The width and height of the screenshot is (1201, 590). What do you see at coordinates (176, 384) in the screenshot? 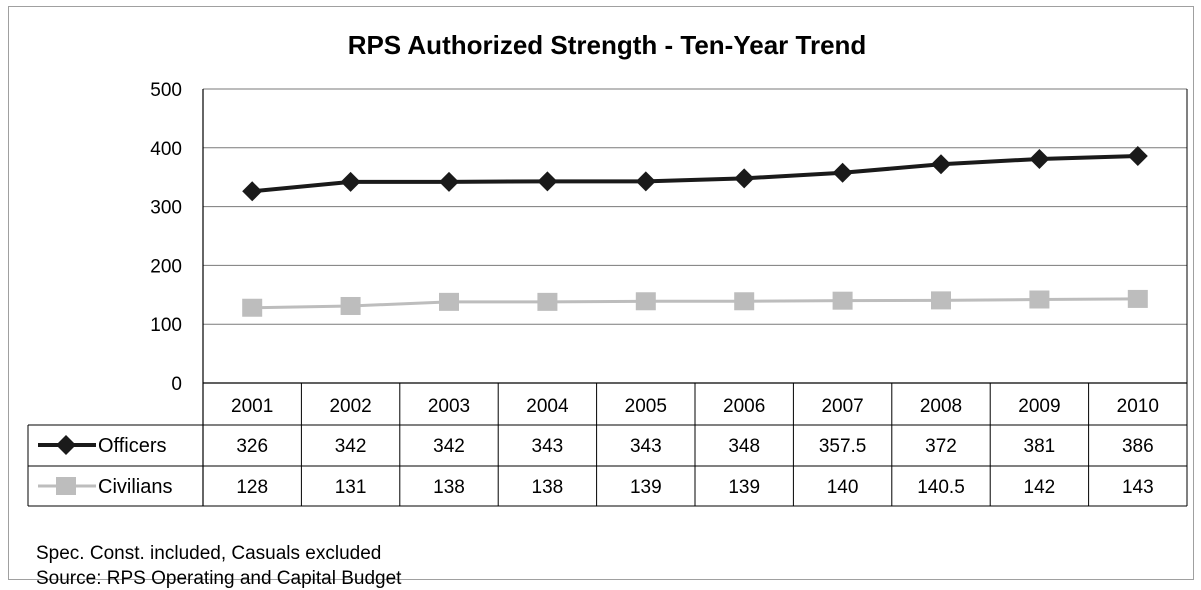
I see `y-tick-label: 0` at bounding box center [176, 384].